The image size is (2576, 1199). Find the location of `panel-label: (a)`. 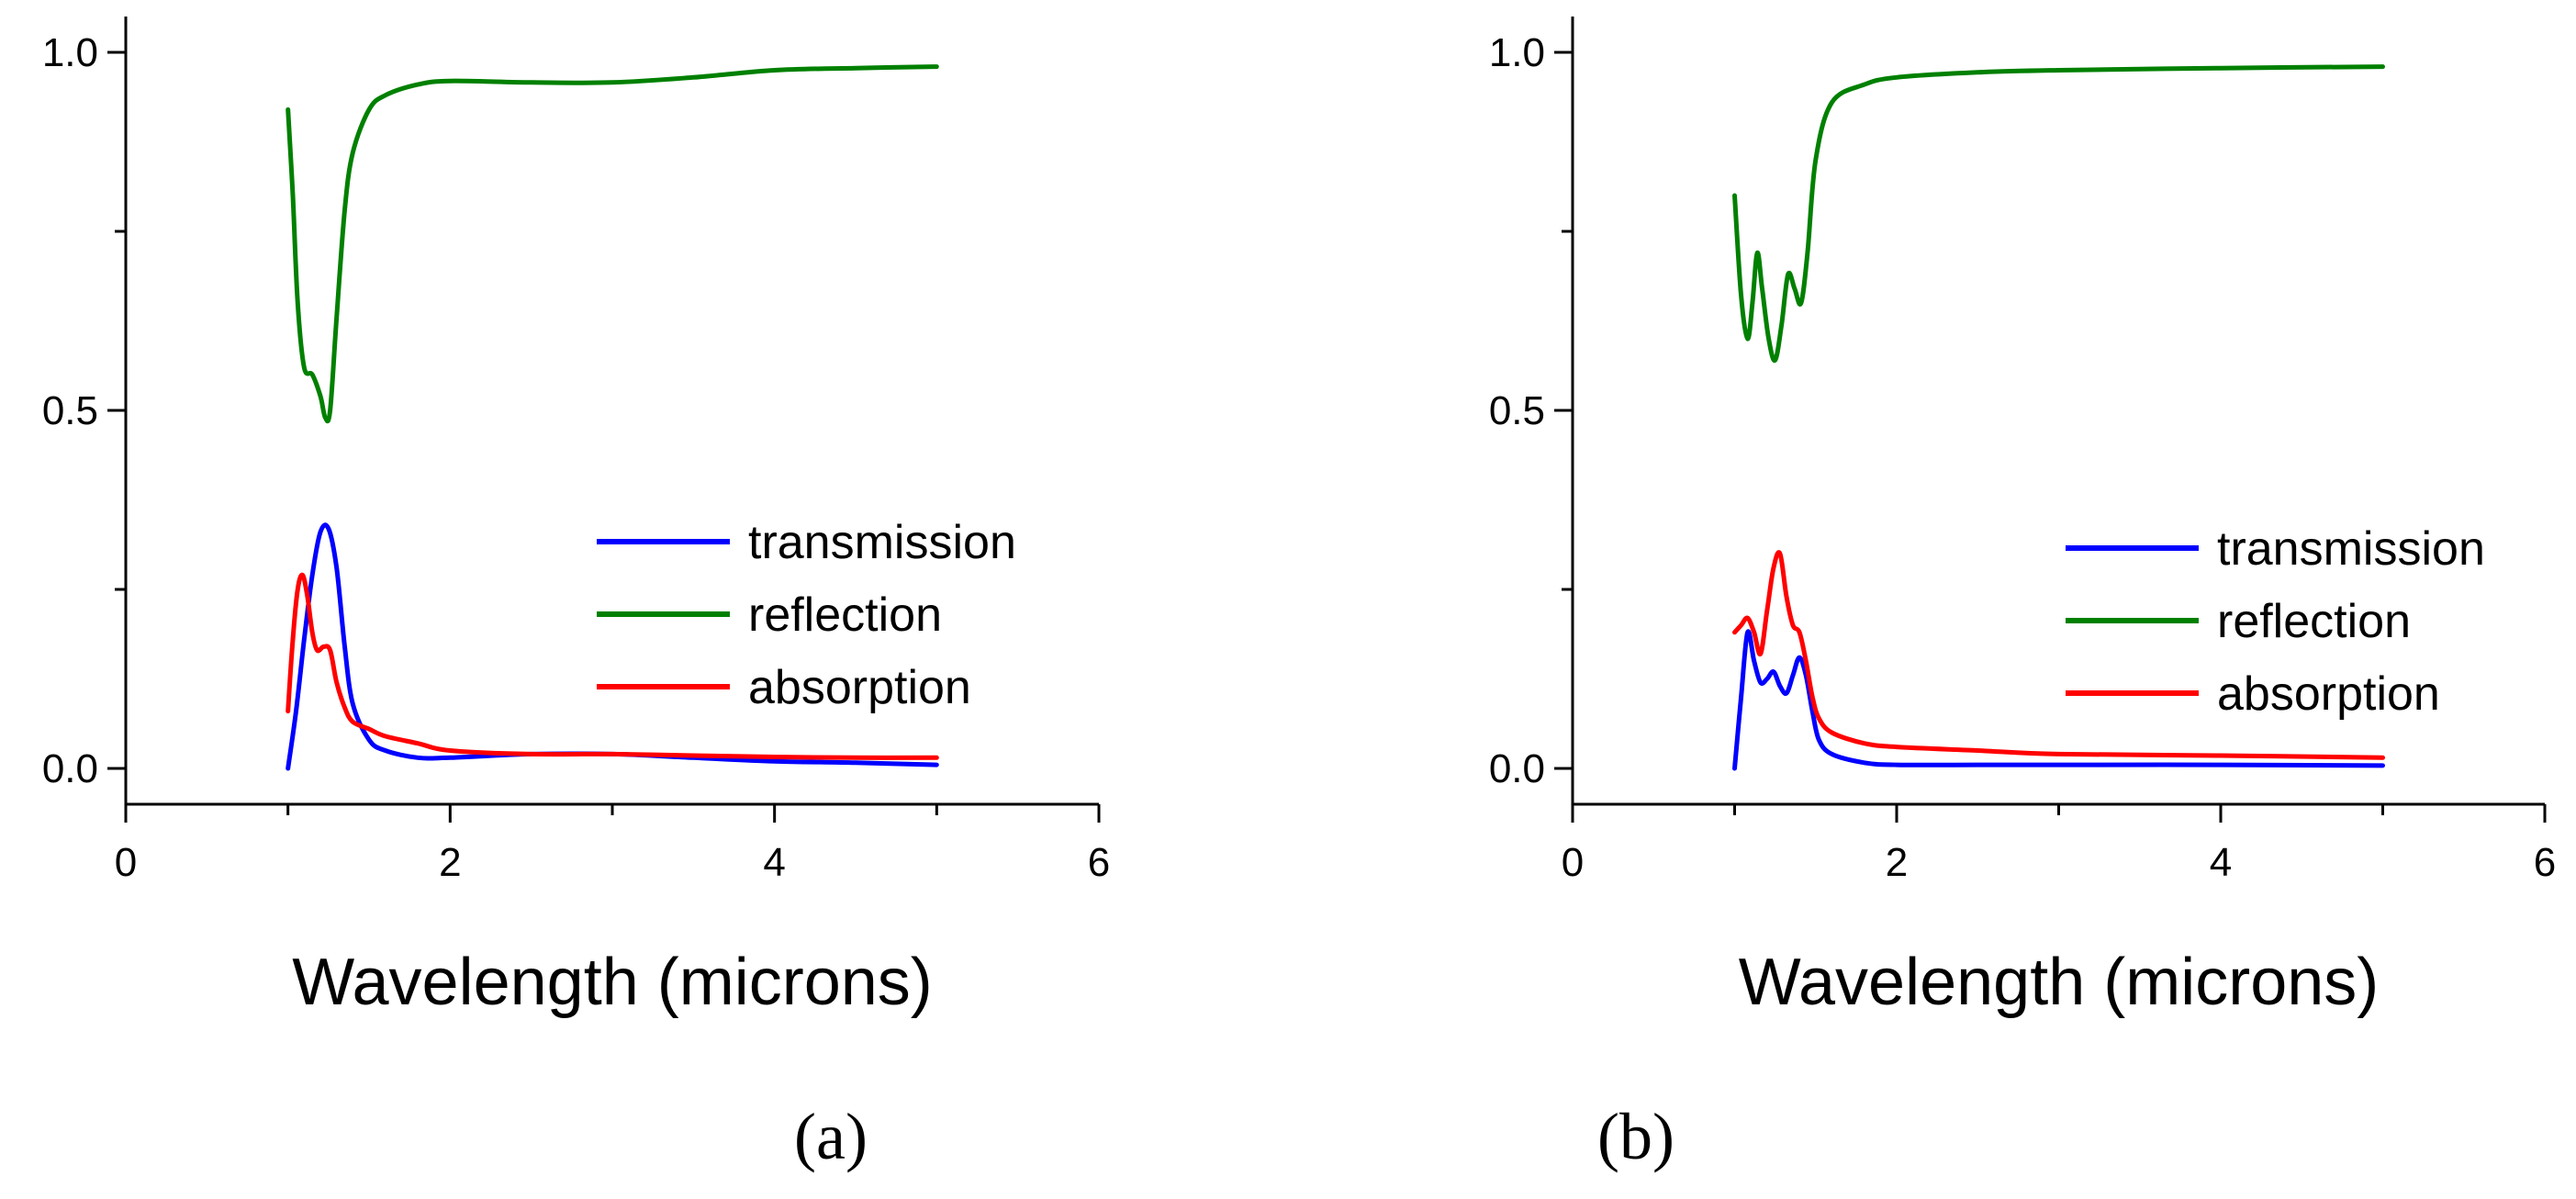

panel-label: (a) is located at coordinates (831, 1136).